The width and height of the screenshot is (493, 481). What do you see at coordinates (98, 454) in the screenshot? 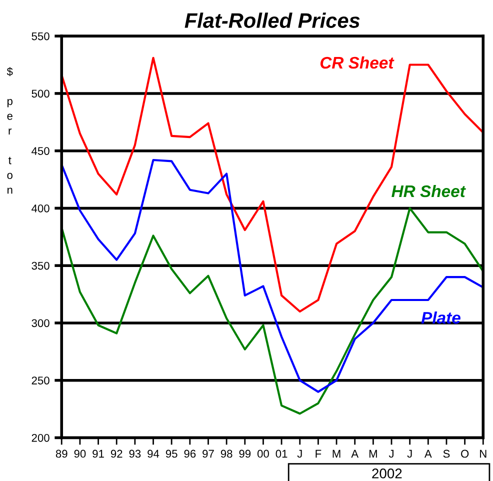
I see `x-tick-label: 91` at bounding box center [98, 454].